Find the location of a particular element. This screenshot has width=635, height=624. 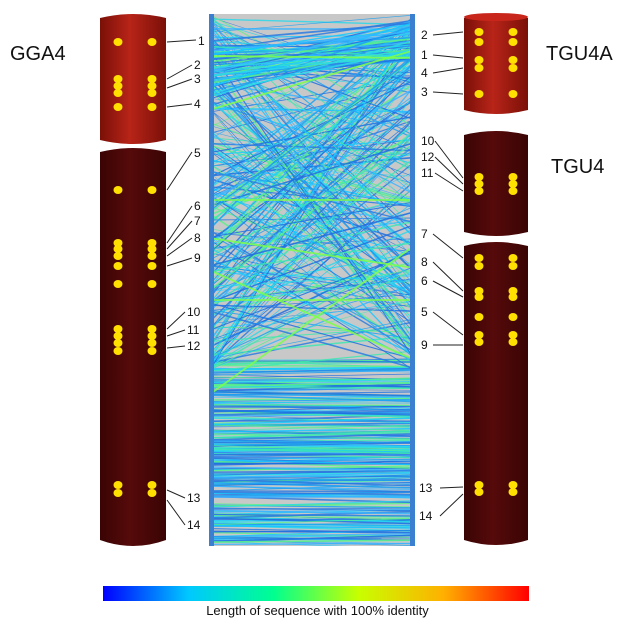

tgu4a-marker-label: 2 is located at coordinates (424, 35).